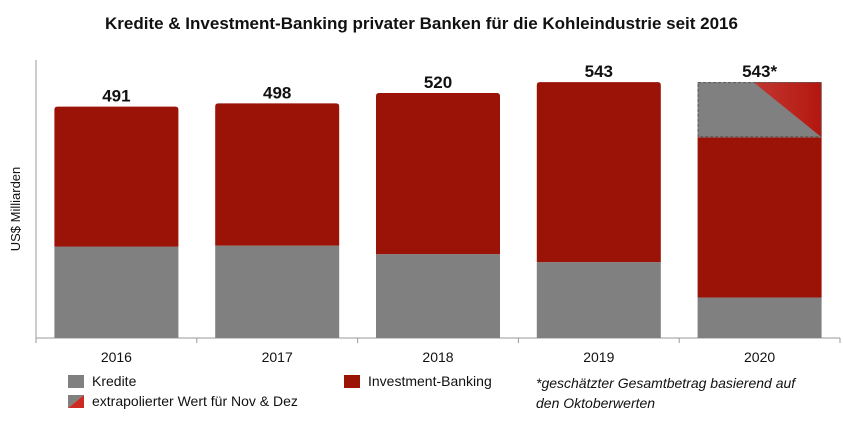  I want to click on x-tick-label-2016: 2016, so click(116, 357).